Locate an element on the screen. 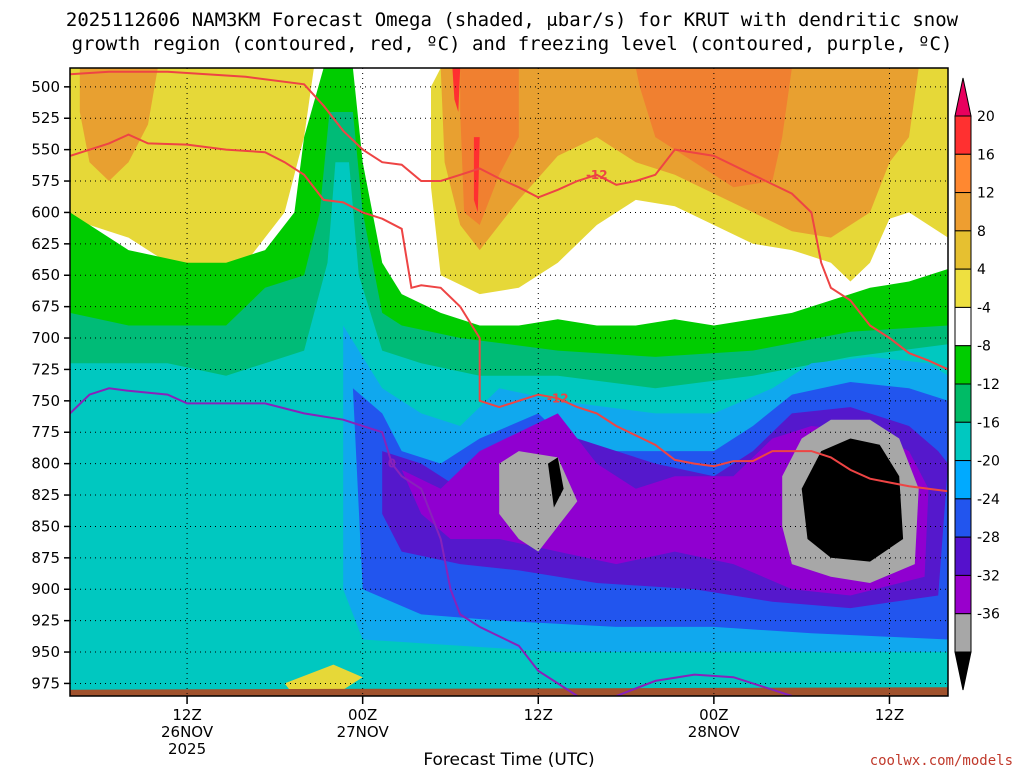 The height and width of the screenshot is (768, 1024). y-tick-label: 825 is located at coordinates (45, 495).